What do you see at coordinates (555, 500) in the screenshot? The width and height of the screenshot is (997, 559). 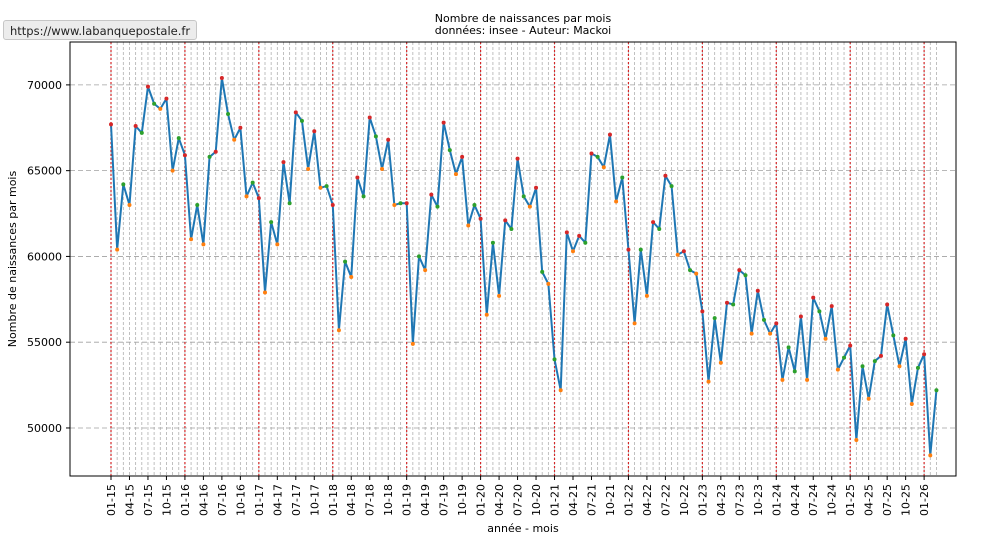 I see `x-tick-label: 01-21` at bounding box center [555, 500].